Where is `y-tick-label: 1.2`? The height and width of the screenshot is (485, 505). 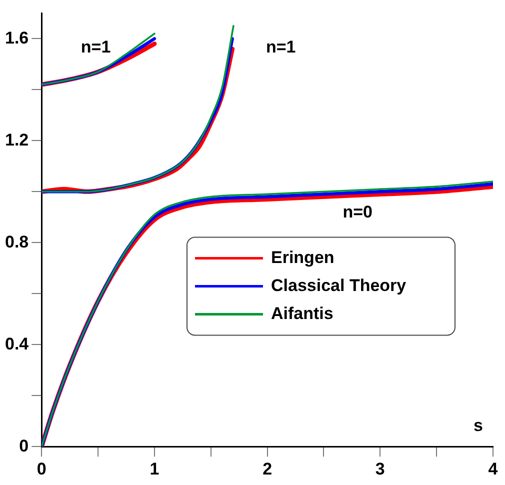 y-tick-label: 1.2 is located at coordinates (16, 140).